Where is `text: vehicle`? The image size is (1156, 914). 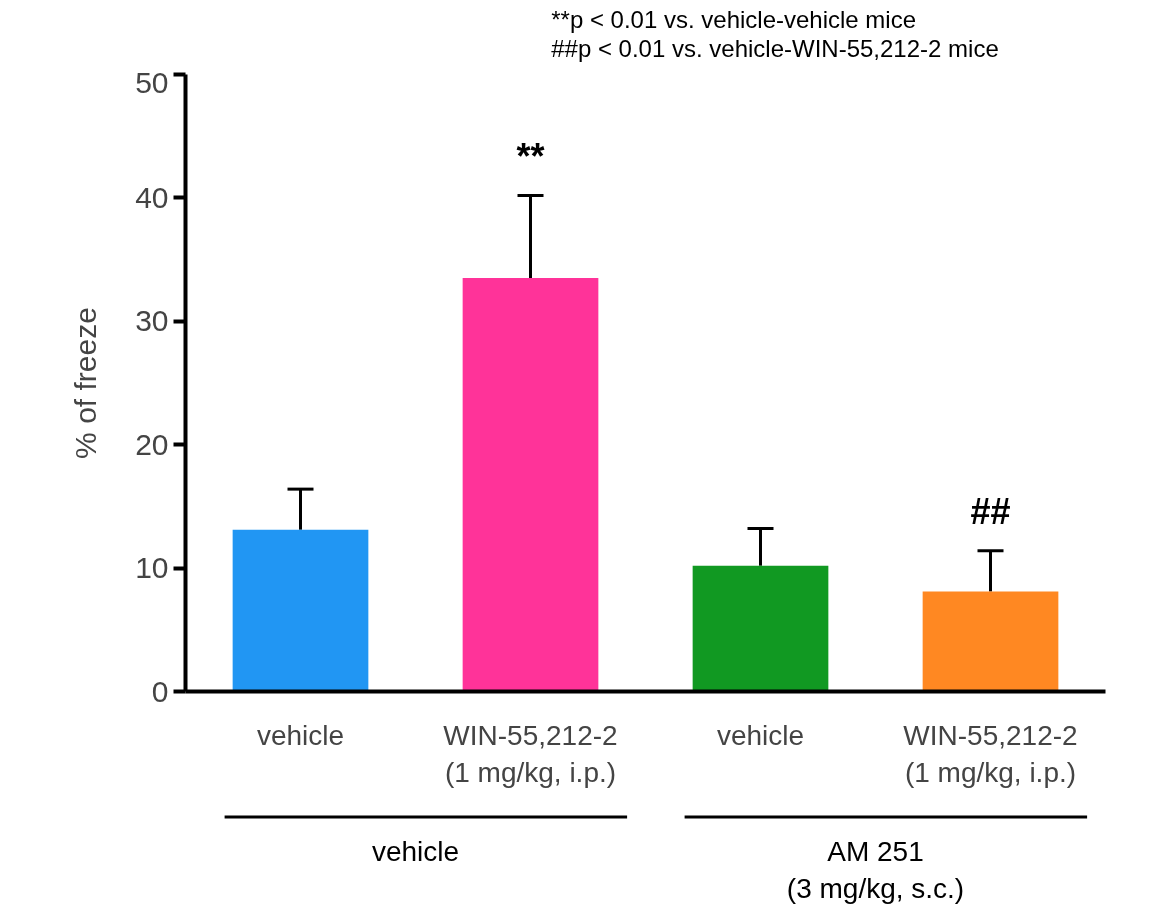
text: vehicle is located at coordinates (415, 852).